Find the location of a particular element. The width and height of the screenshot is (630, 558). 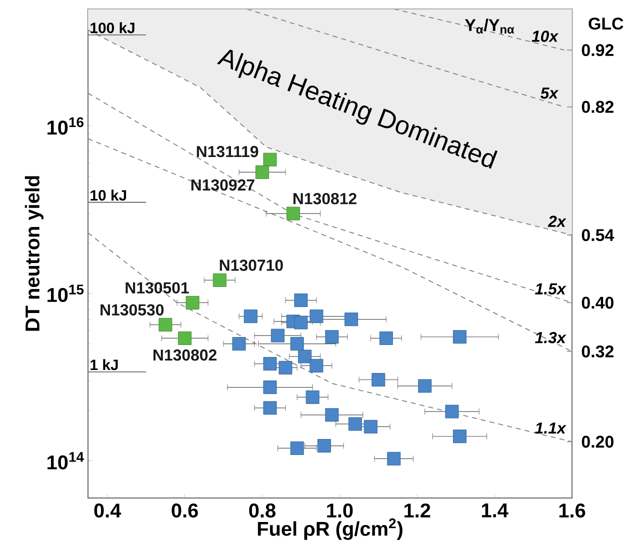

x-tick-label: 0.6 is located at coordinates (185, 510).